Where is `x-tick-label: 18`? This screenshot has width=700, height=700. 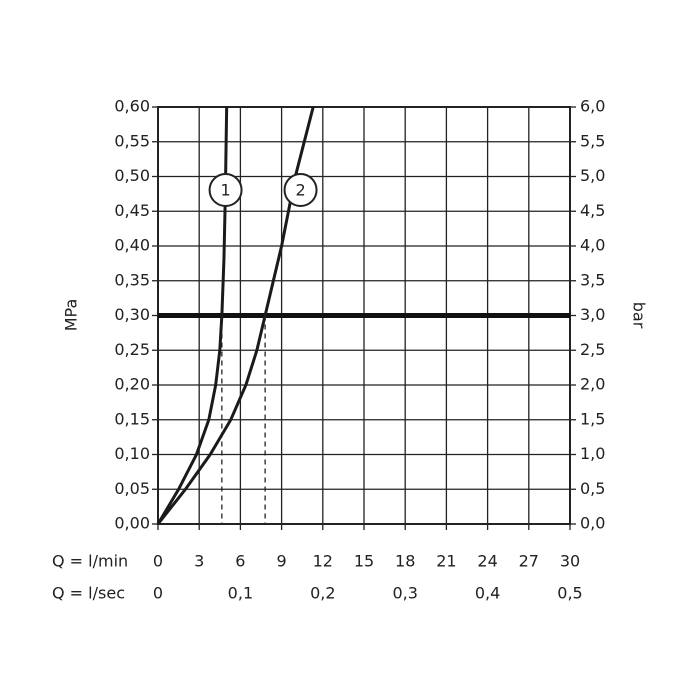
x-tick-label: 18 is located at coordinates (405, 561).